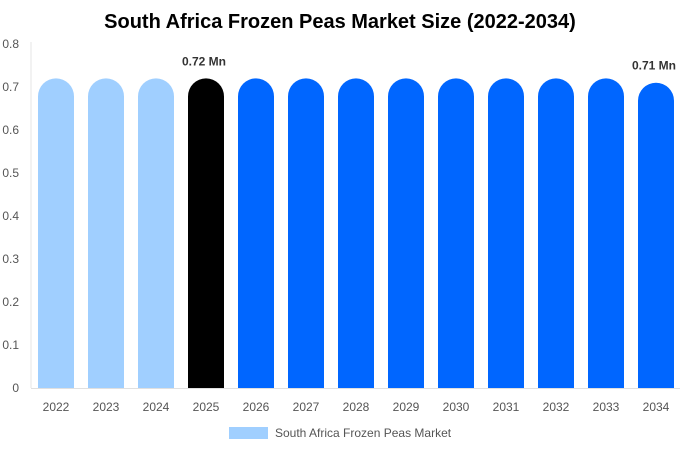  I want to click on data-label: 0.71 Mn, so click(654, 66).